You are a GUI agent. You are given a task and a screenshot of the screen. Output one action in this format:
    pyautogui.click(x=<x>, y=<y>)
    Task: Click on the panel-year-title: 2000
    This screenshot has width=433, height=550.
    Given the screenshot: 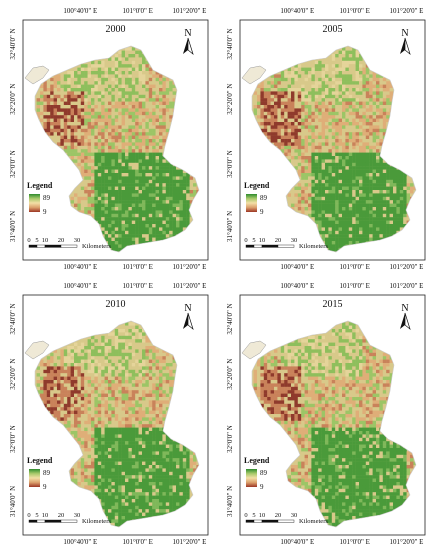 What is the action you would take?
    pyautogui.click(x=116, y=29)
    